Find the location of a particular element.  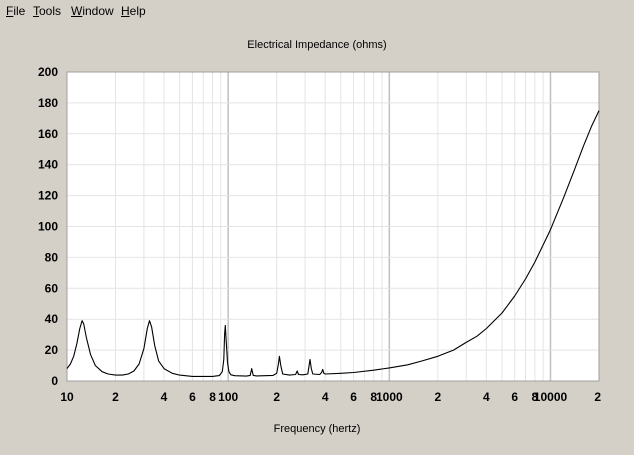

y-tick-label: 200 is located at coordinates (48, 72).